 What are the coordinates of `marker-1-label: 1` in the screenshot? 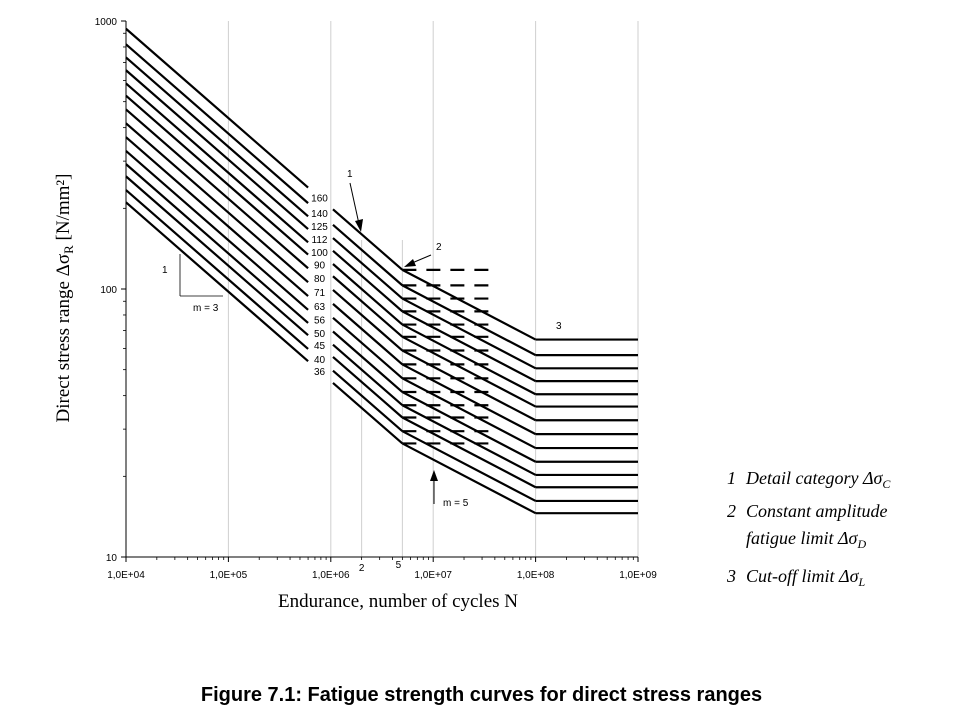 It's located at (350, 174).